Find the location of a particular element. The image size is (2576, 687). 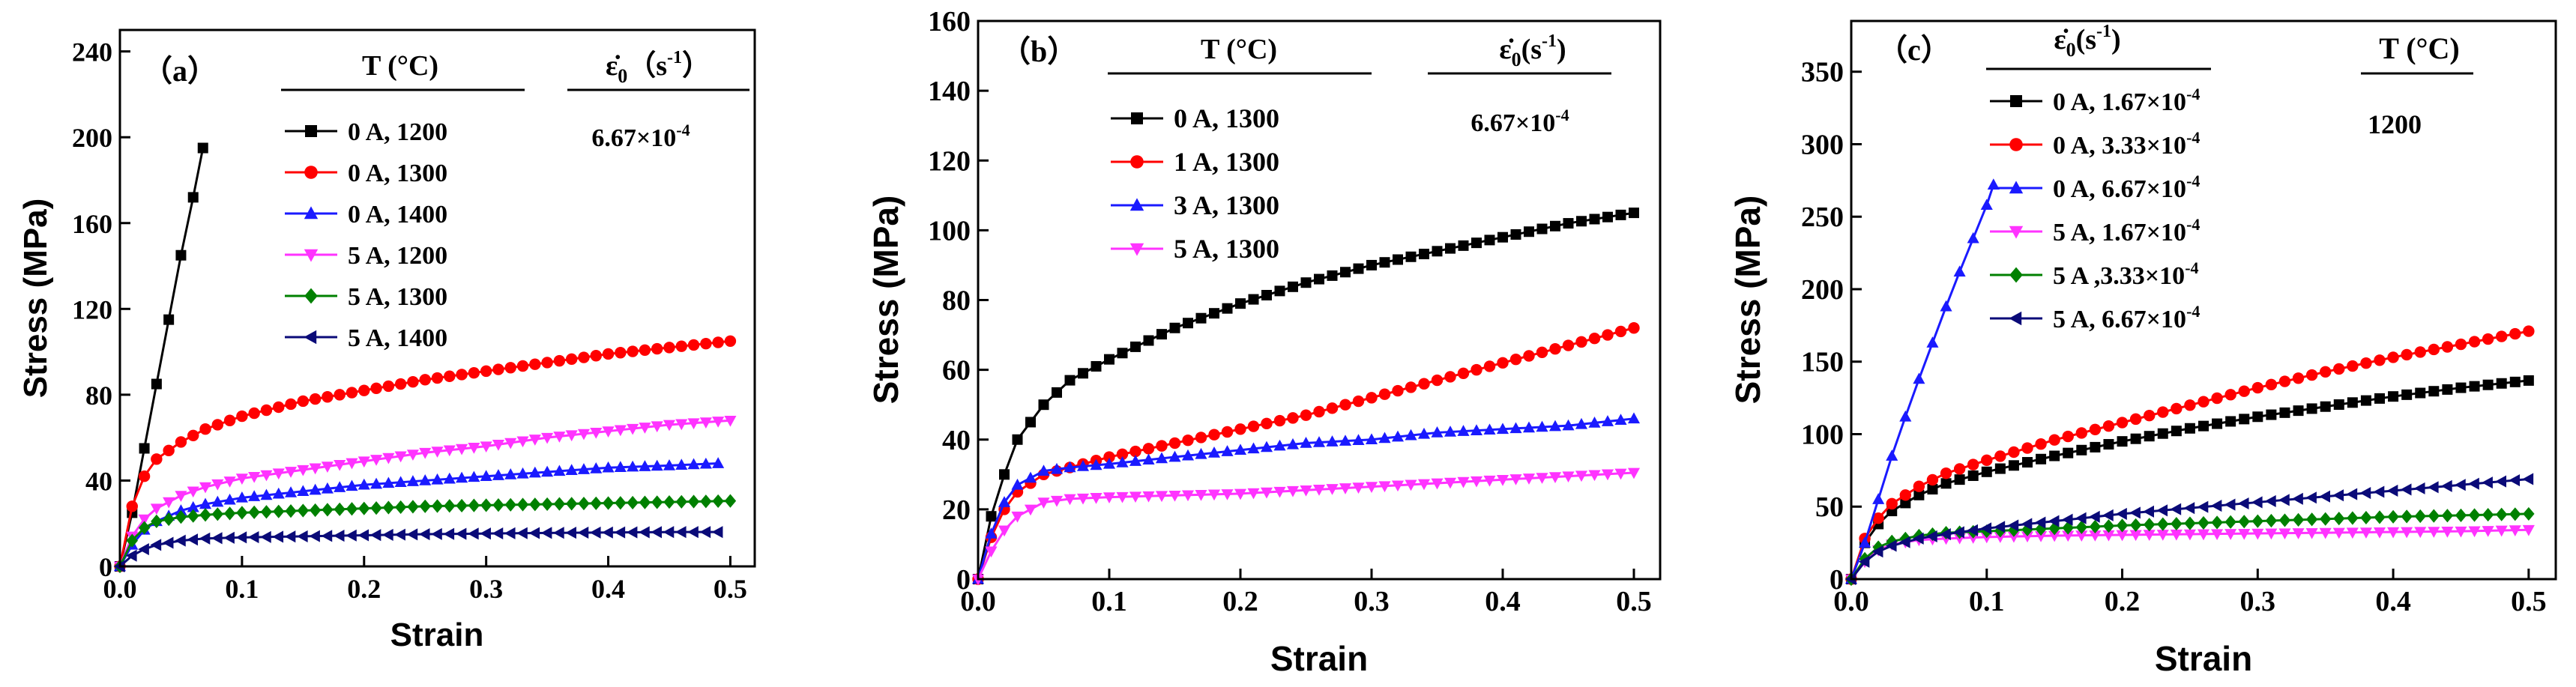

panel-b-ylabel: Stress (MPa) is located at coordinates (885, 300).